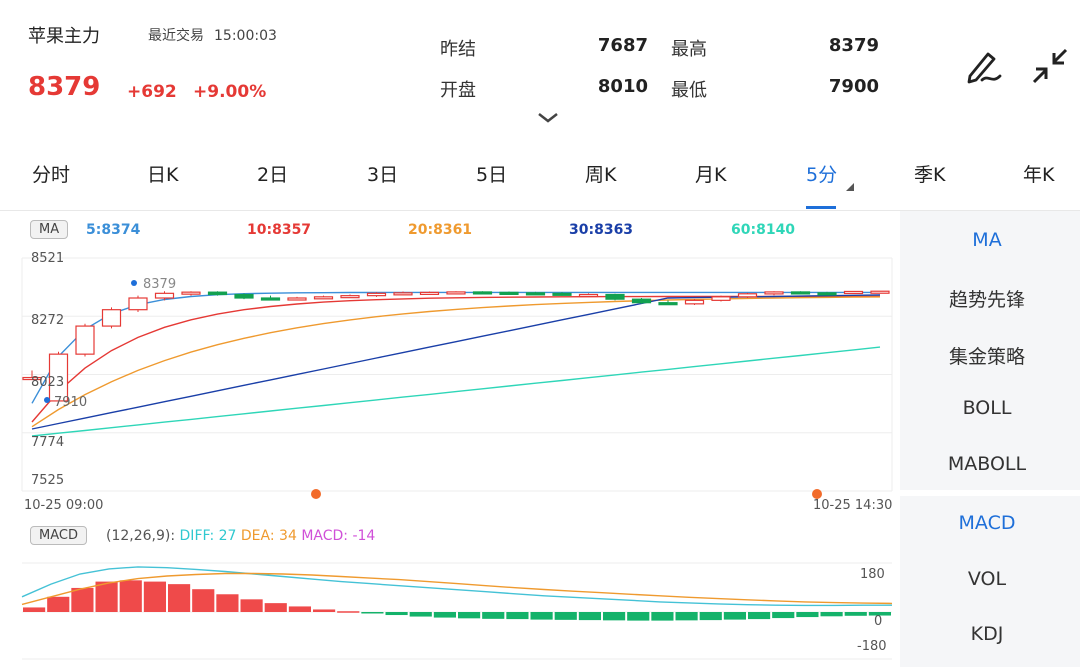 The height and width of the screenshot is (667, 1080). I want to click on indicator-boll: BOLL, so click(987, 408).